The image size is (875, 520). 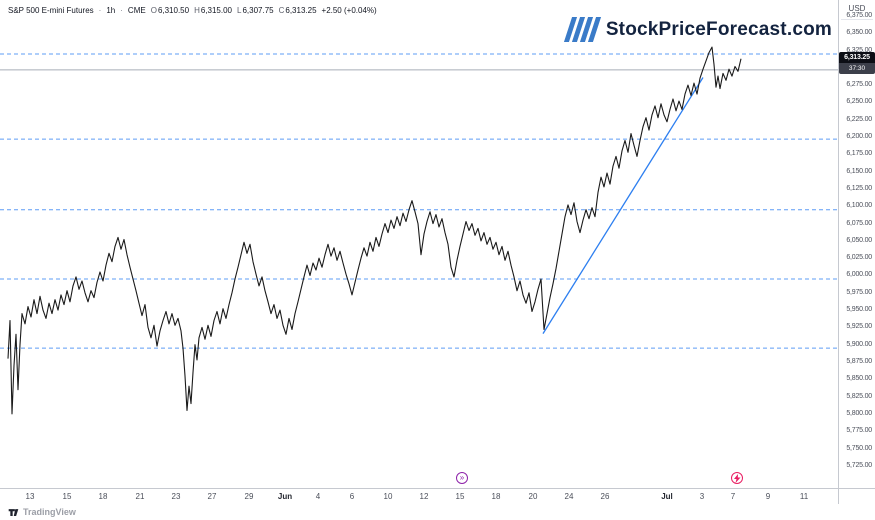 What do you see at coordinates (859, 223) in the screenshot?
I see `price-tick-label: 6,075.00` at bounding box center [859, 223].